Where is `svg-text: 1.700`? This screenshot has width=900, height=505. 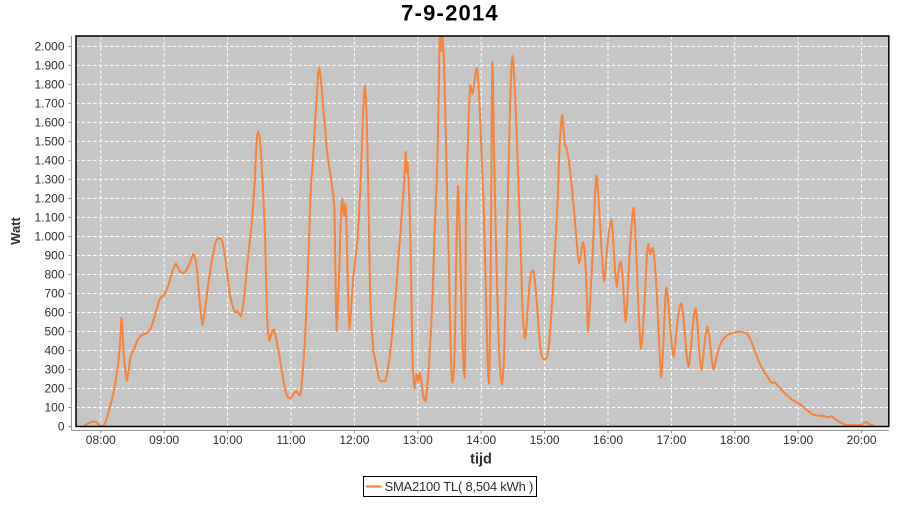
svg-text: 1.700 is located at coordinates (49, 104).